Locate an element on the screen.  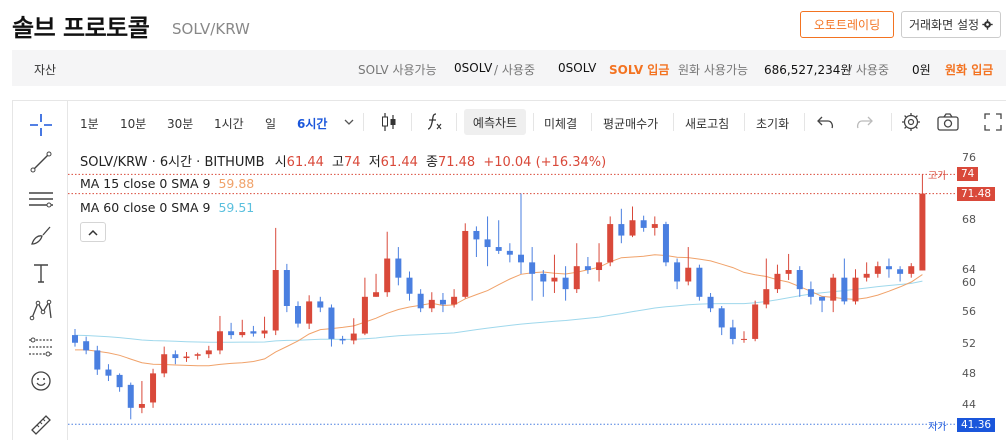
undo-icon is located at coordinates (825, 122).